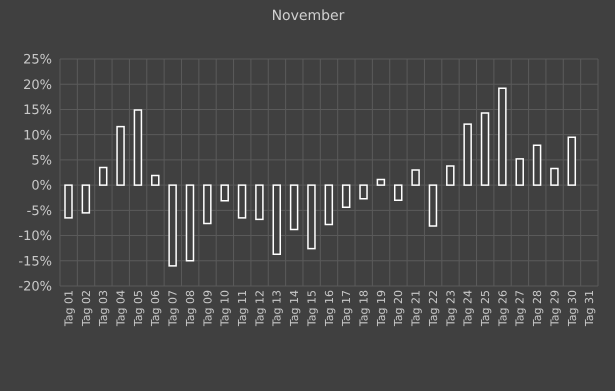 The image size is (615, 391). What do you see at coordinates (37, 60) in the screenshot?
I see `y-tick-label: 25%` at bounding box center [37, 60].